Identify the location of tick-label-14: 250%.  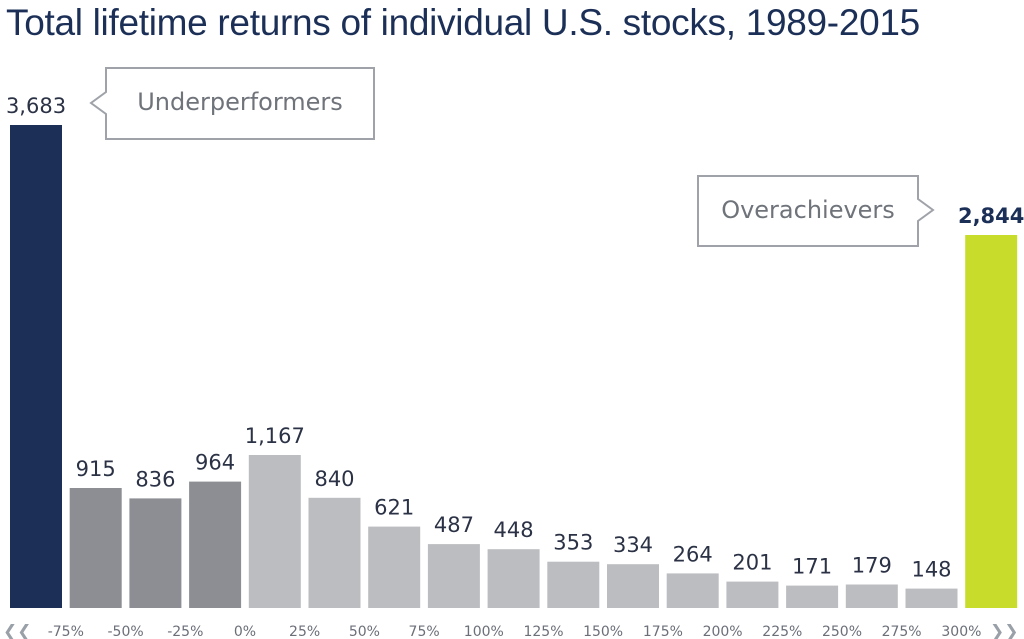
(842, 631).